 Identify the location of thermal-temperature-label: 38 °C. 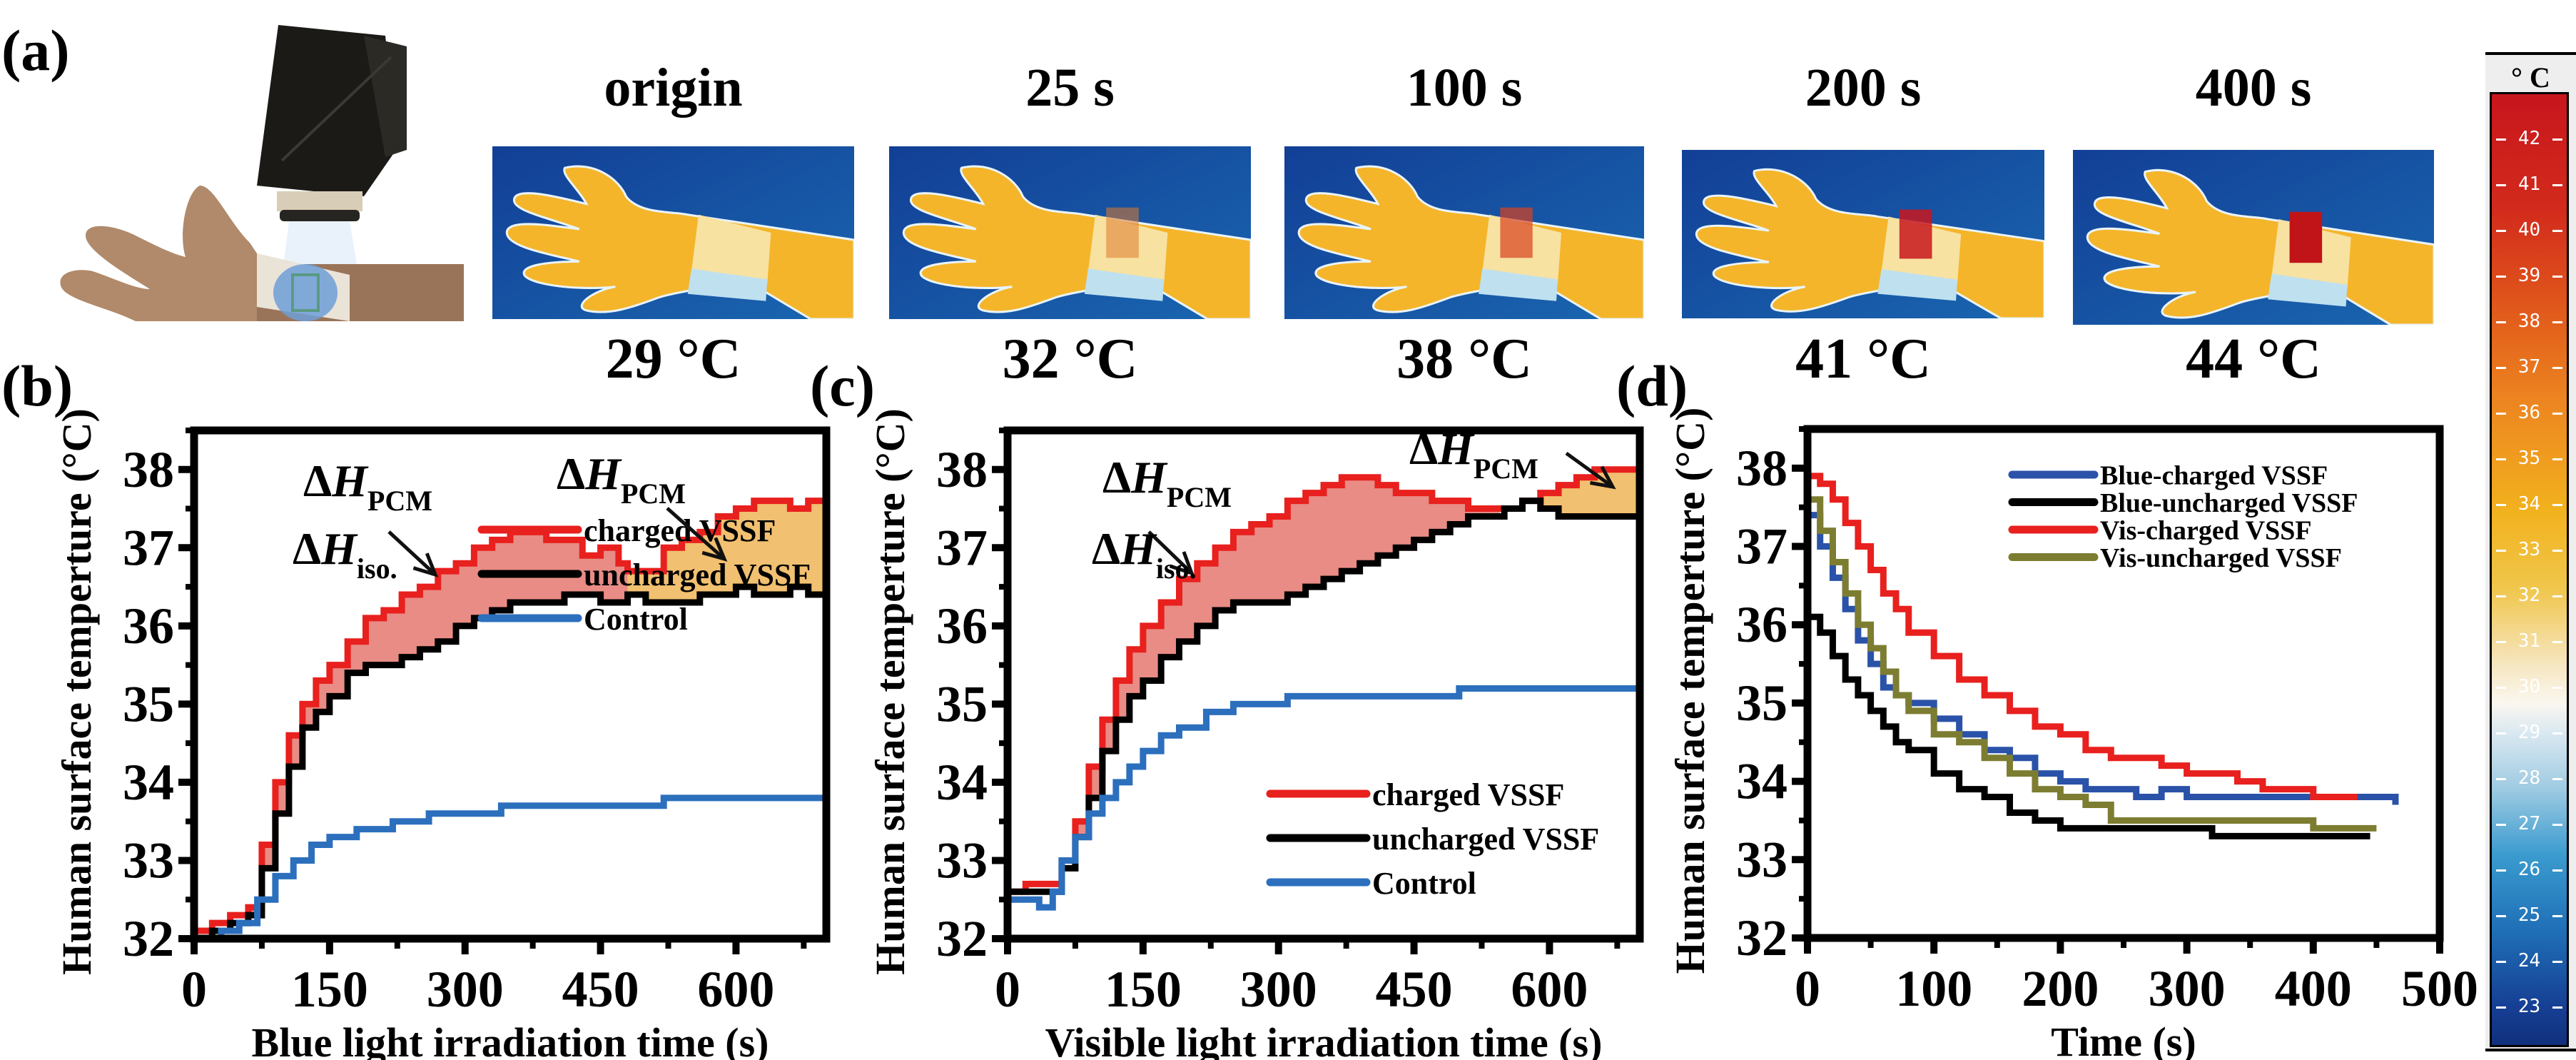
(1464, 359).